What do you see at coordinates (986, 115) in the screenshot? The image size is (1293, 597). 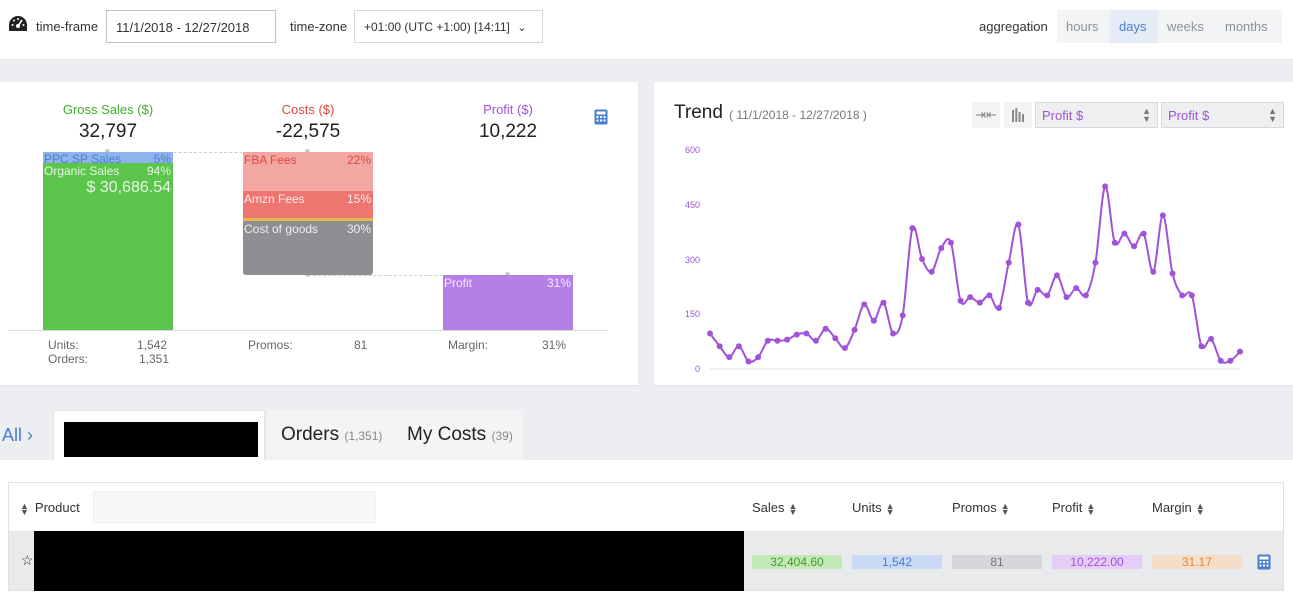 I see `compress-icon: ⇥⇤` at bounding box center [986, 115].